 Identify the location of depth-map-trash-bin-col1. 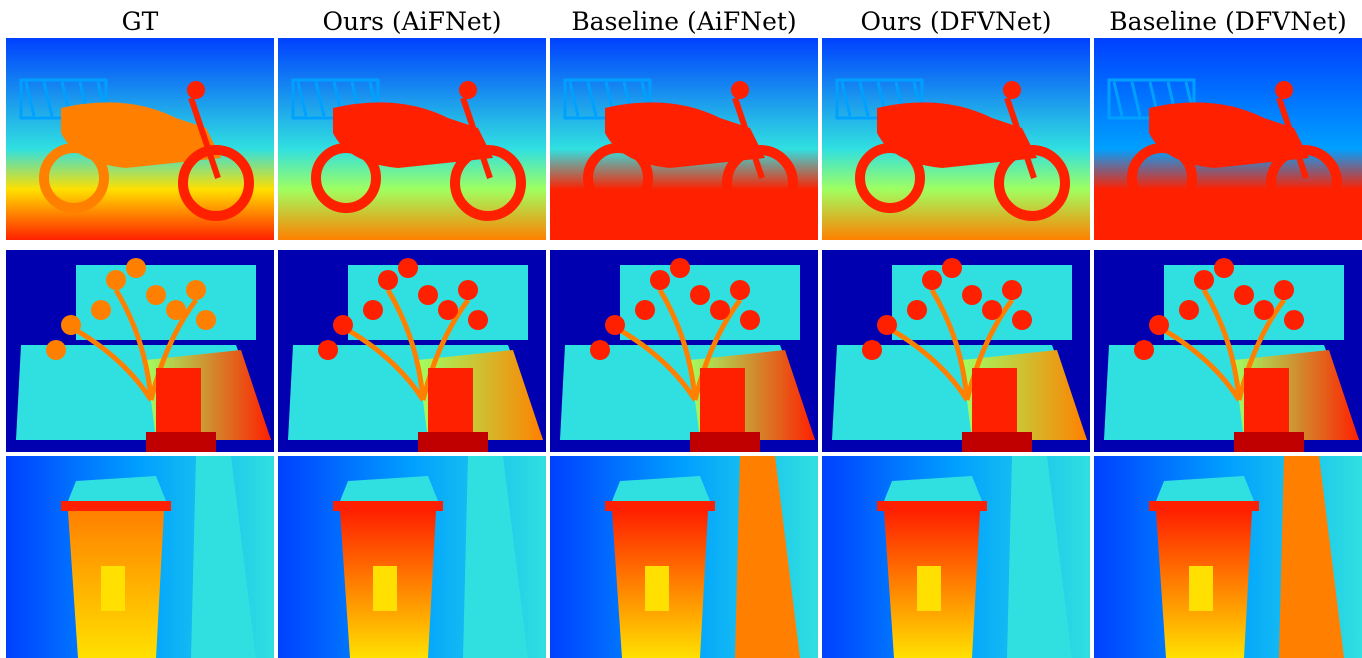
(412, 557).